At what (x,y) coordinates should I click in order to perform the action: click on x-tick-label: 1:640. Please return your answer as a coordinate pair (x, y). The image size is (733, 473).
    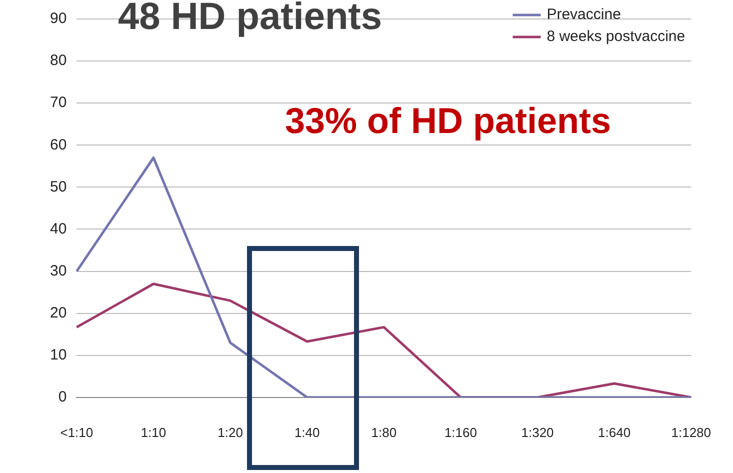
    Looking at the image, I should click on (614, 432).